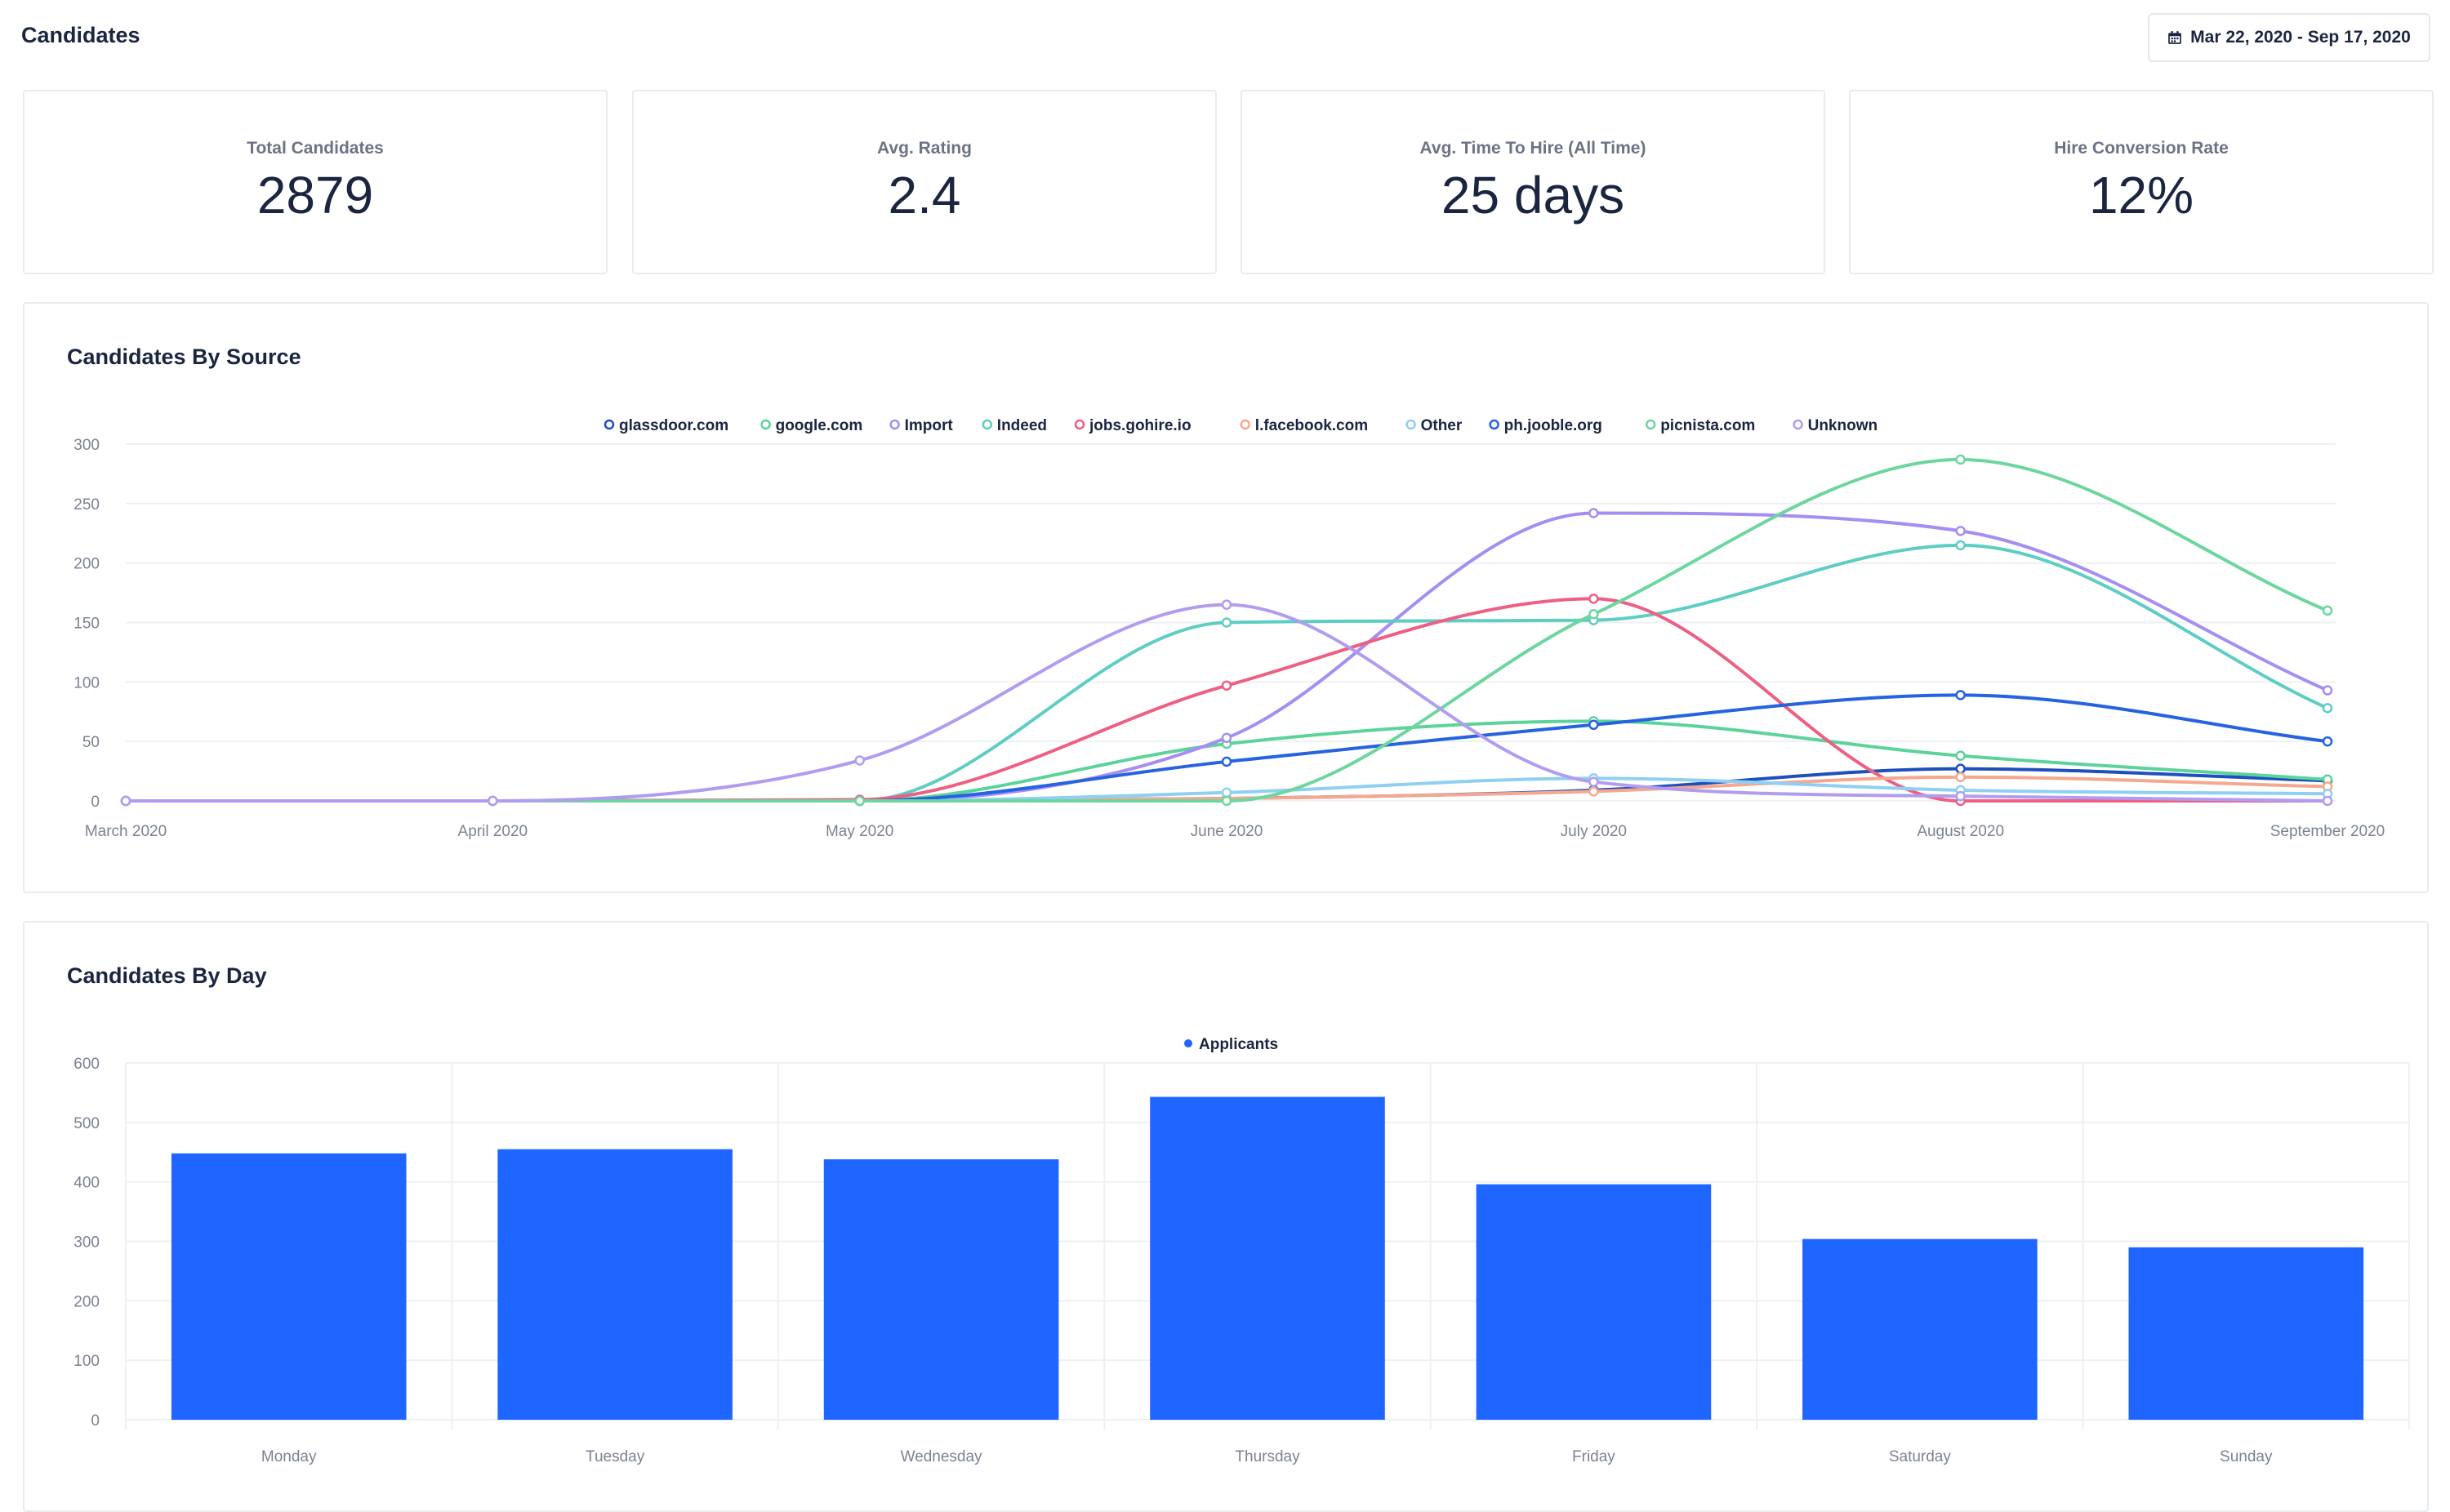  I want to click on legend-label: google.com, so click(819, 425).